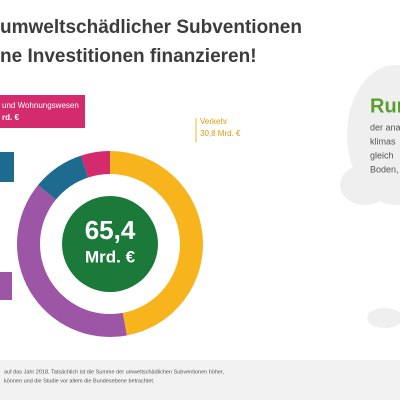  I want to click on title-line: ne Investitionen finanzieren!, so click(128, 56).